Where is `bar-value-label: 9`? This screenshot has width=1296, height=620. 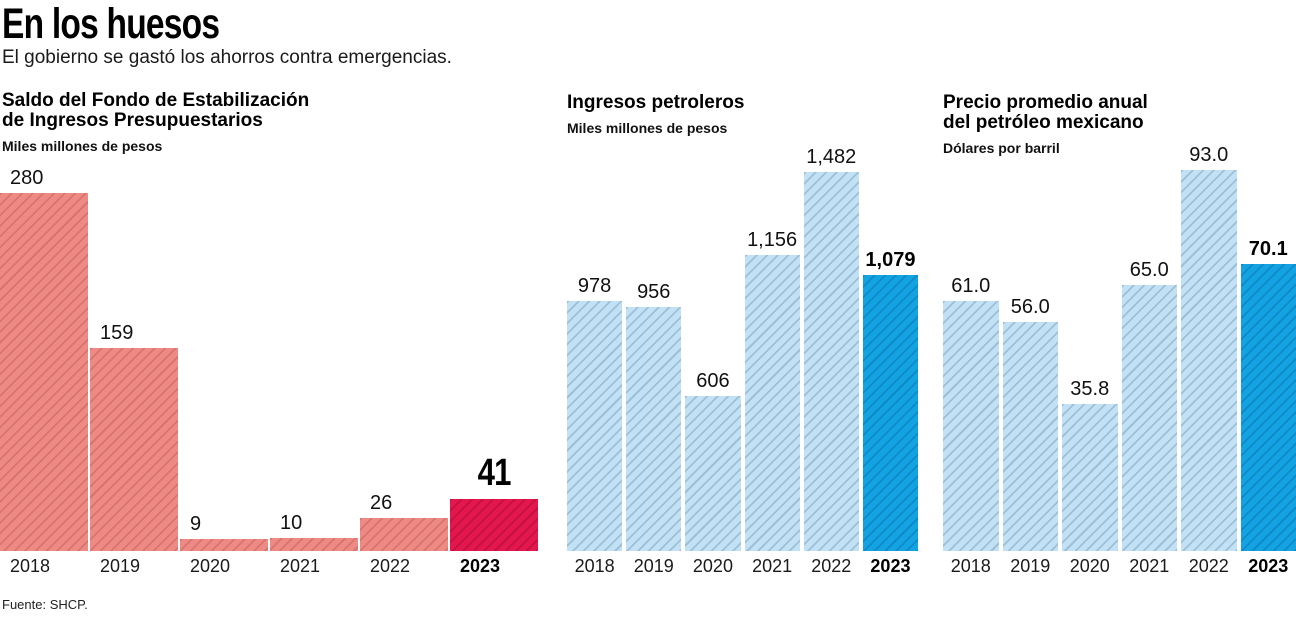
bar-value-label: 9 is located at coordinates (196, 524).